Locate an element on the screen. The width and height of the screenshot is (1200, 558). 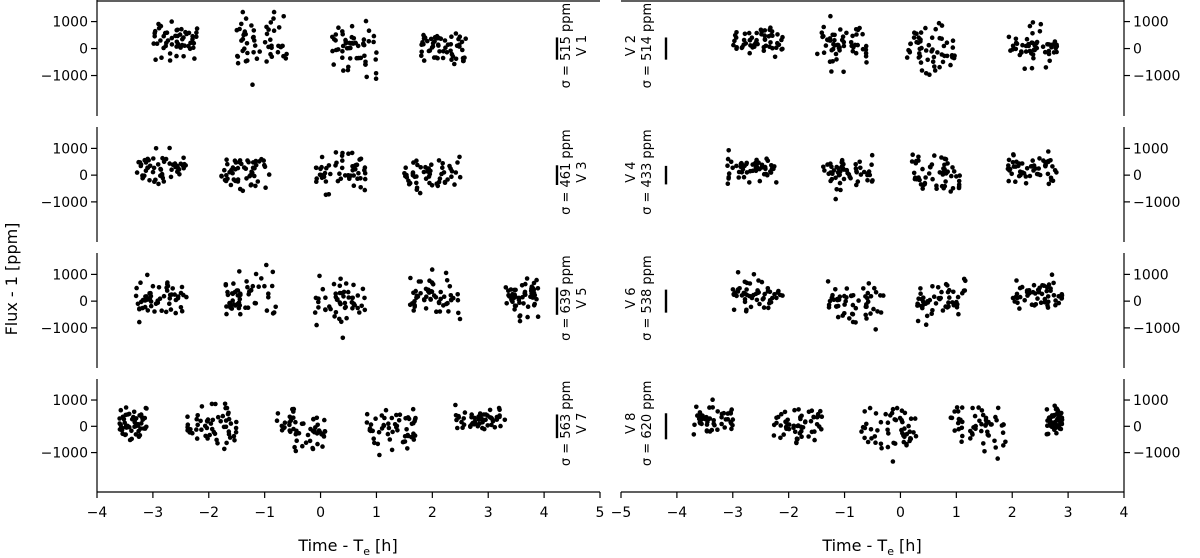
y-tick-label: −1000 is located at coordinates (64, 454).